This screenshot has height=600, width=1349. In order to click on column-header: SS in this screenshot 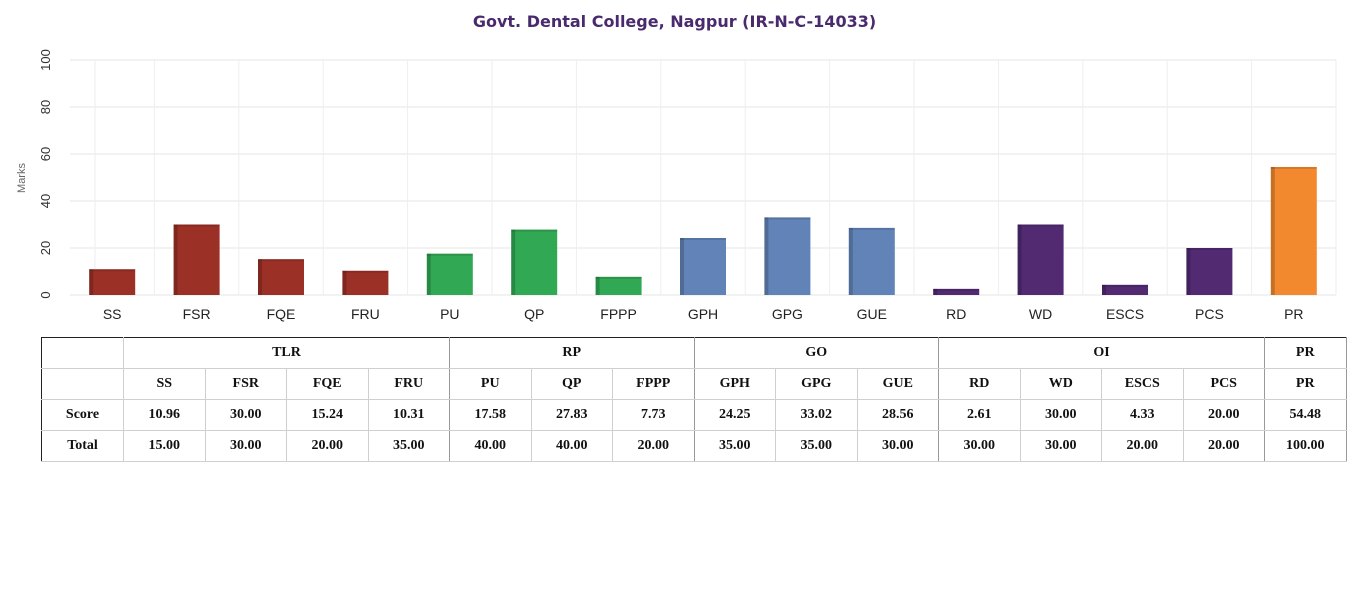, I will do `click(164, 384)`.